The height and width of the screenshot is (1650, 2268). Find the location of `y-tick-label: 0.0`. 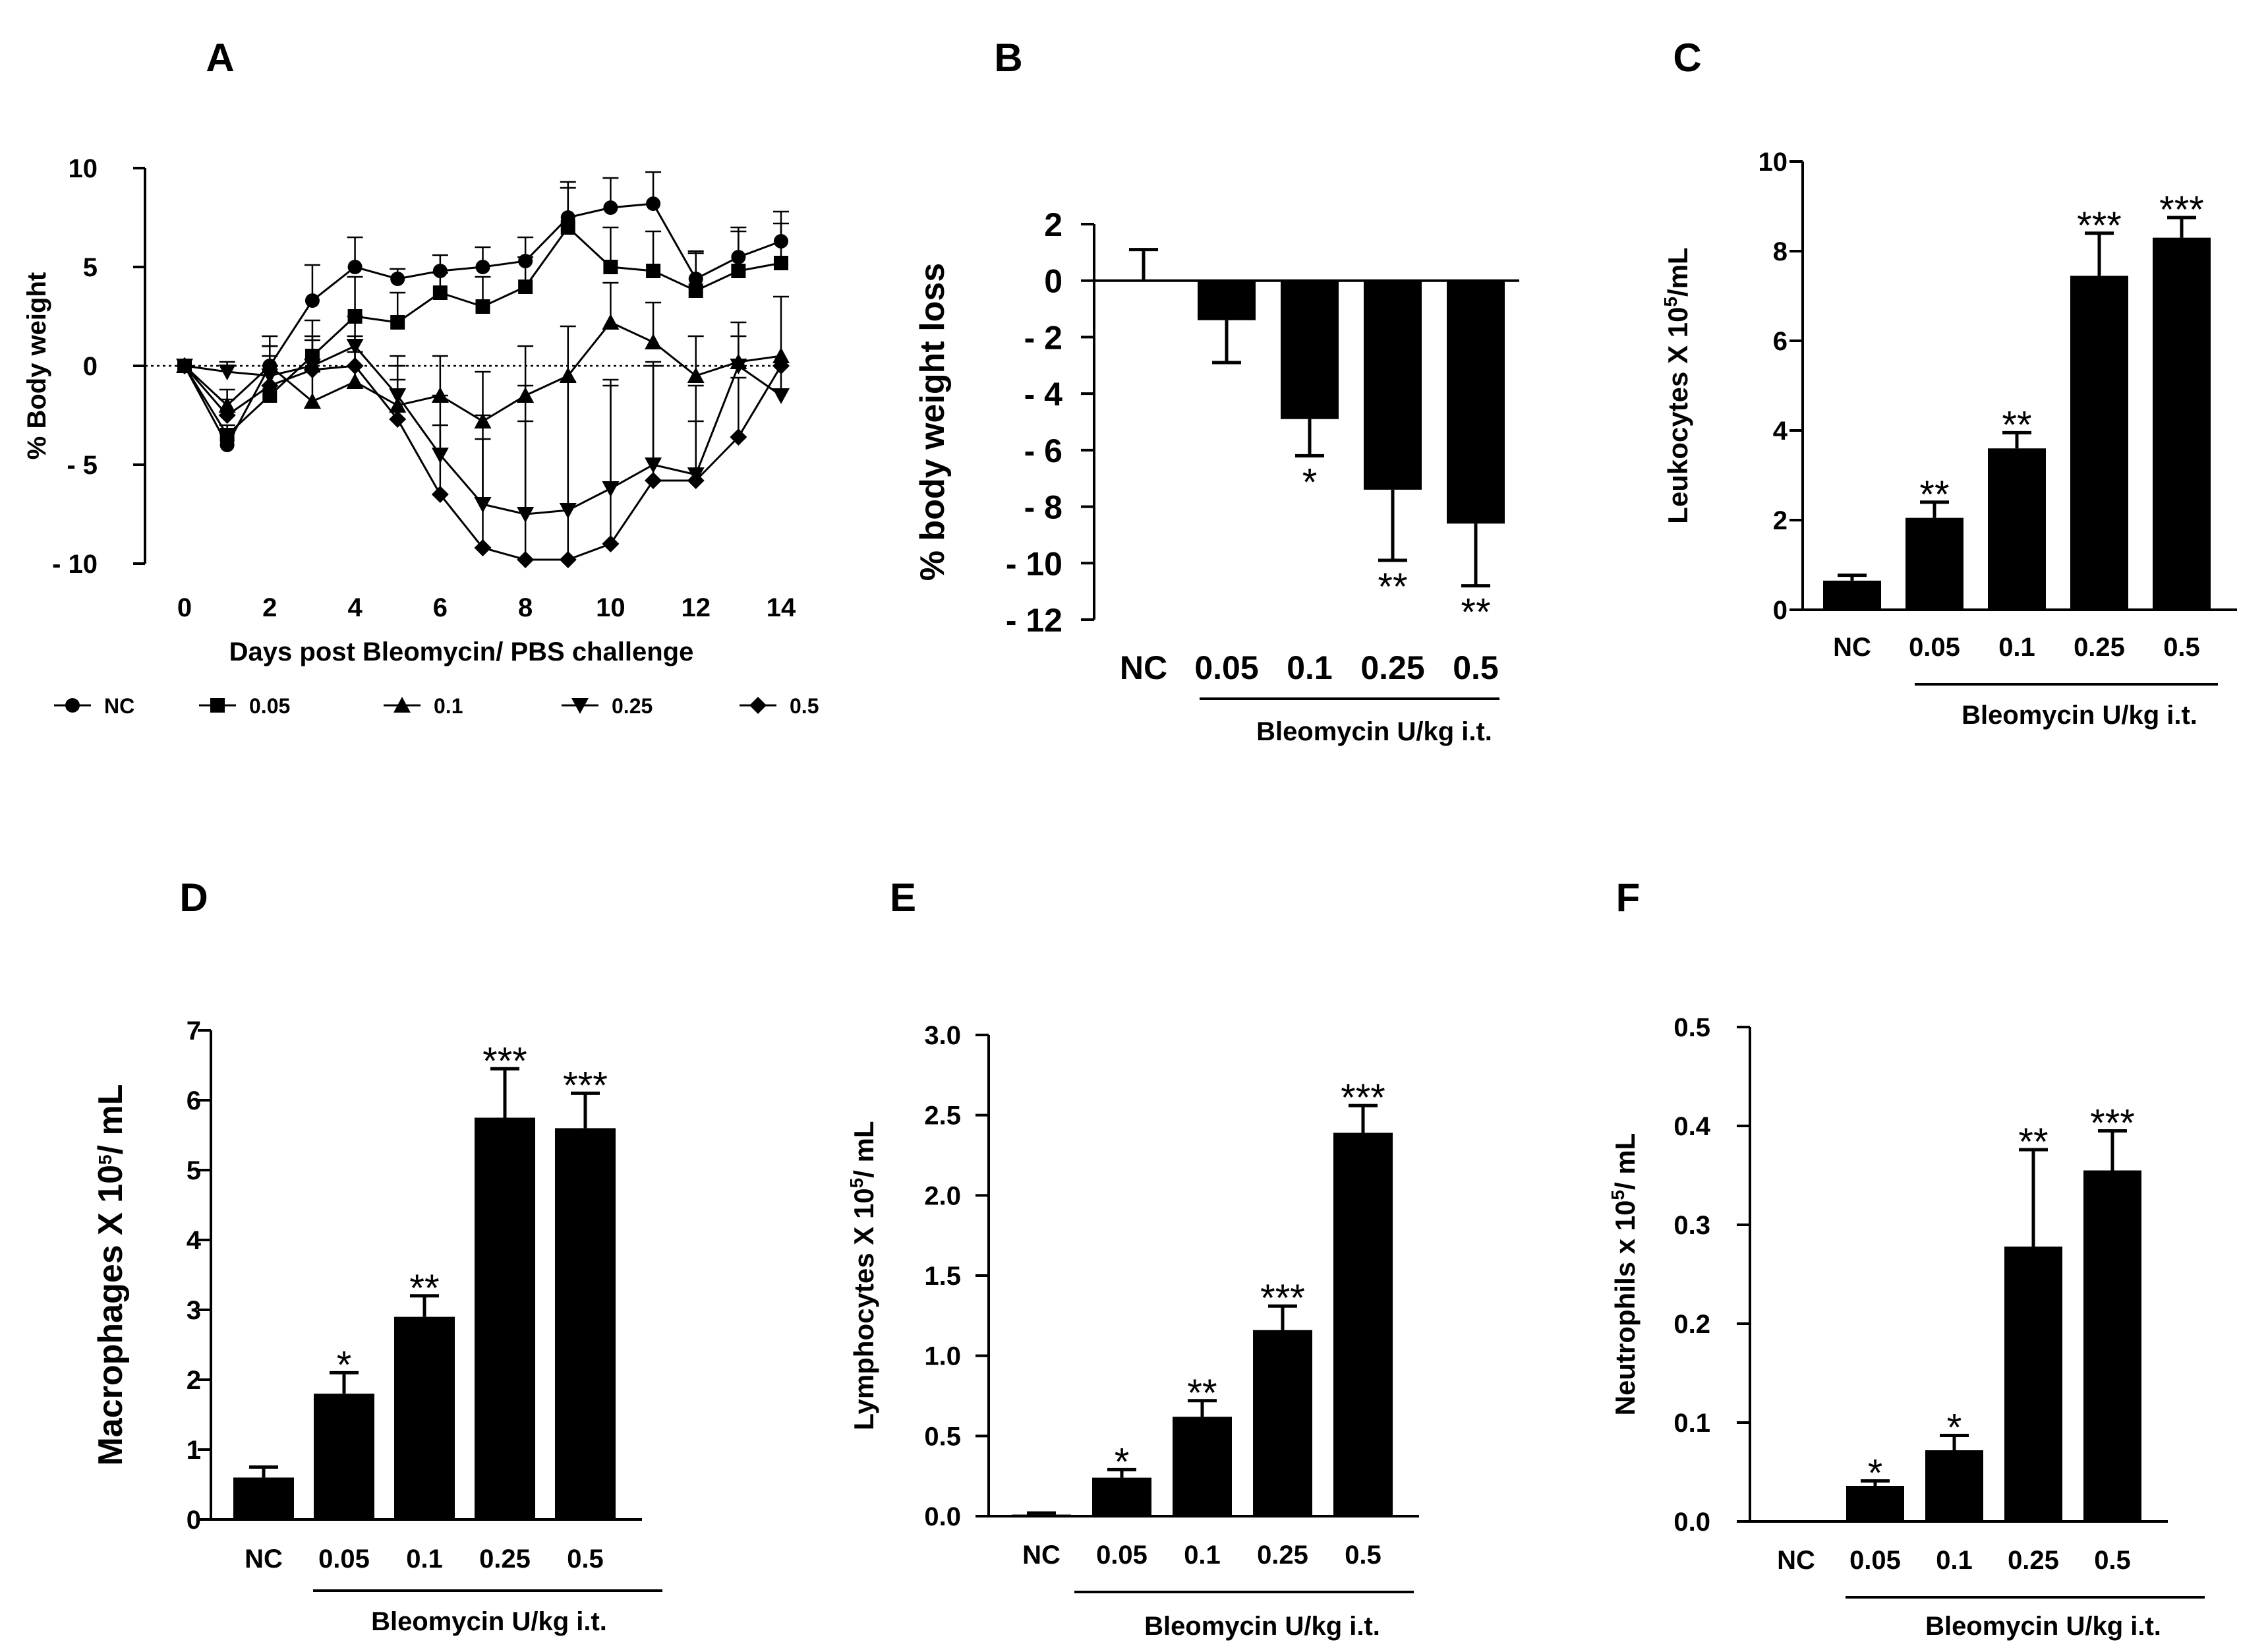

y-tick-label: 0.0 is located at coordinates (942, 1516).